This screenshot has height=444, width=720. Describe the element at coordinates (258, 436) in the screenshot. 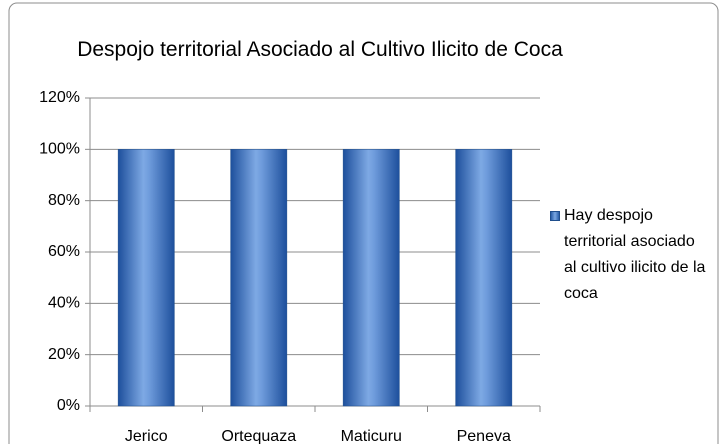

I see `x-tick-label: Ortequaza` at that location.